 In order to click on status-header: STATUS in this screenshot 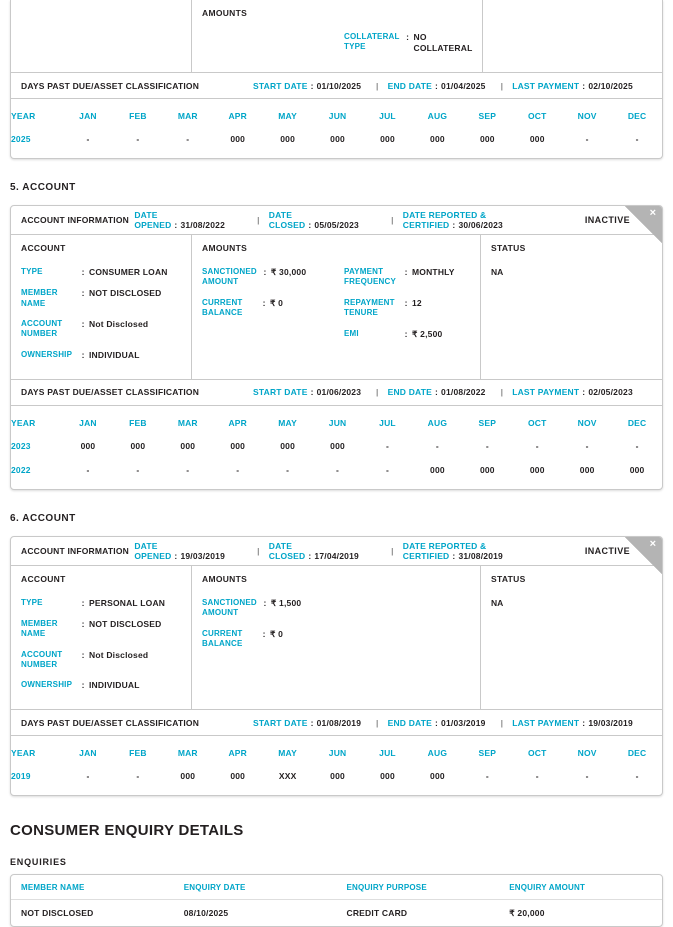, I will do `click(508, 578)`.